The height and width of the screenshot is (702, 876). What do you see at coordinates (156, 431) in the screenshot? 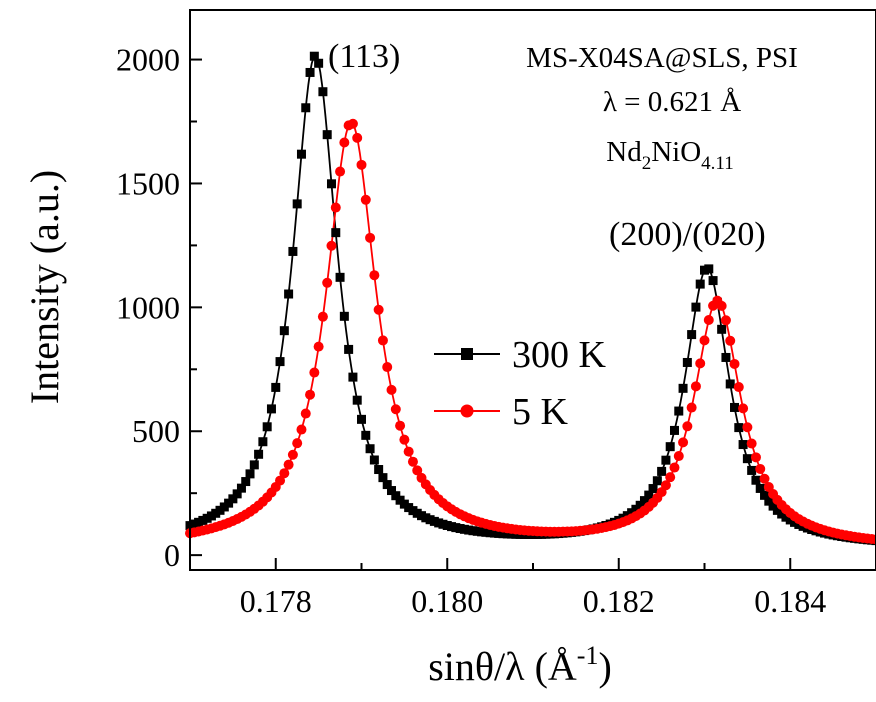
I see `y-tick-label: 500` at bounding box center [156, 431].